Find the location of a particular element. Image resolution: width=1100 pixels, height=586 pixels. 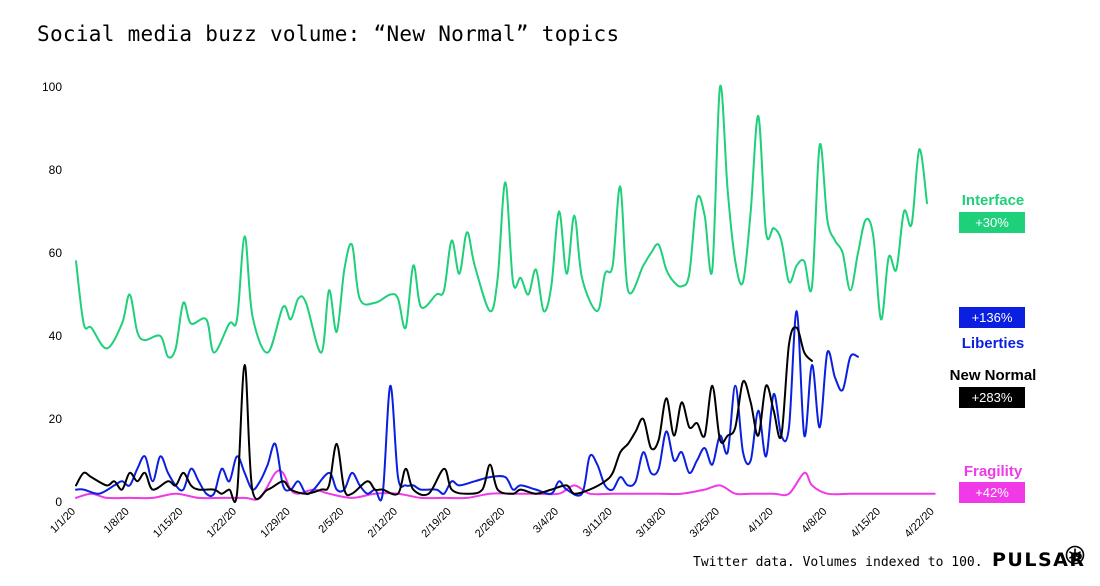

x-tick-label: 4/15/20 is located at coordinates (866, 523).